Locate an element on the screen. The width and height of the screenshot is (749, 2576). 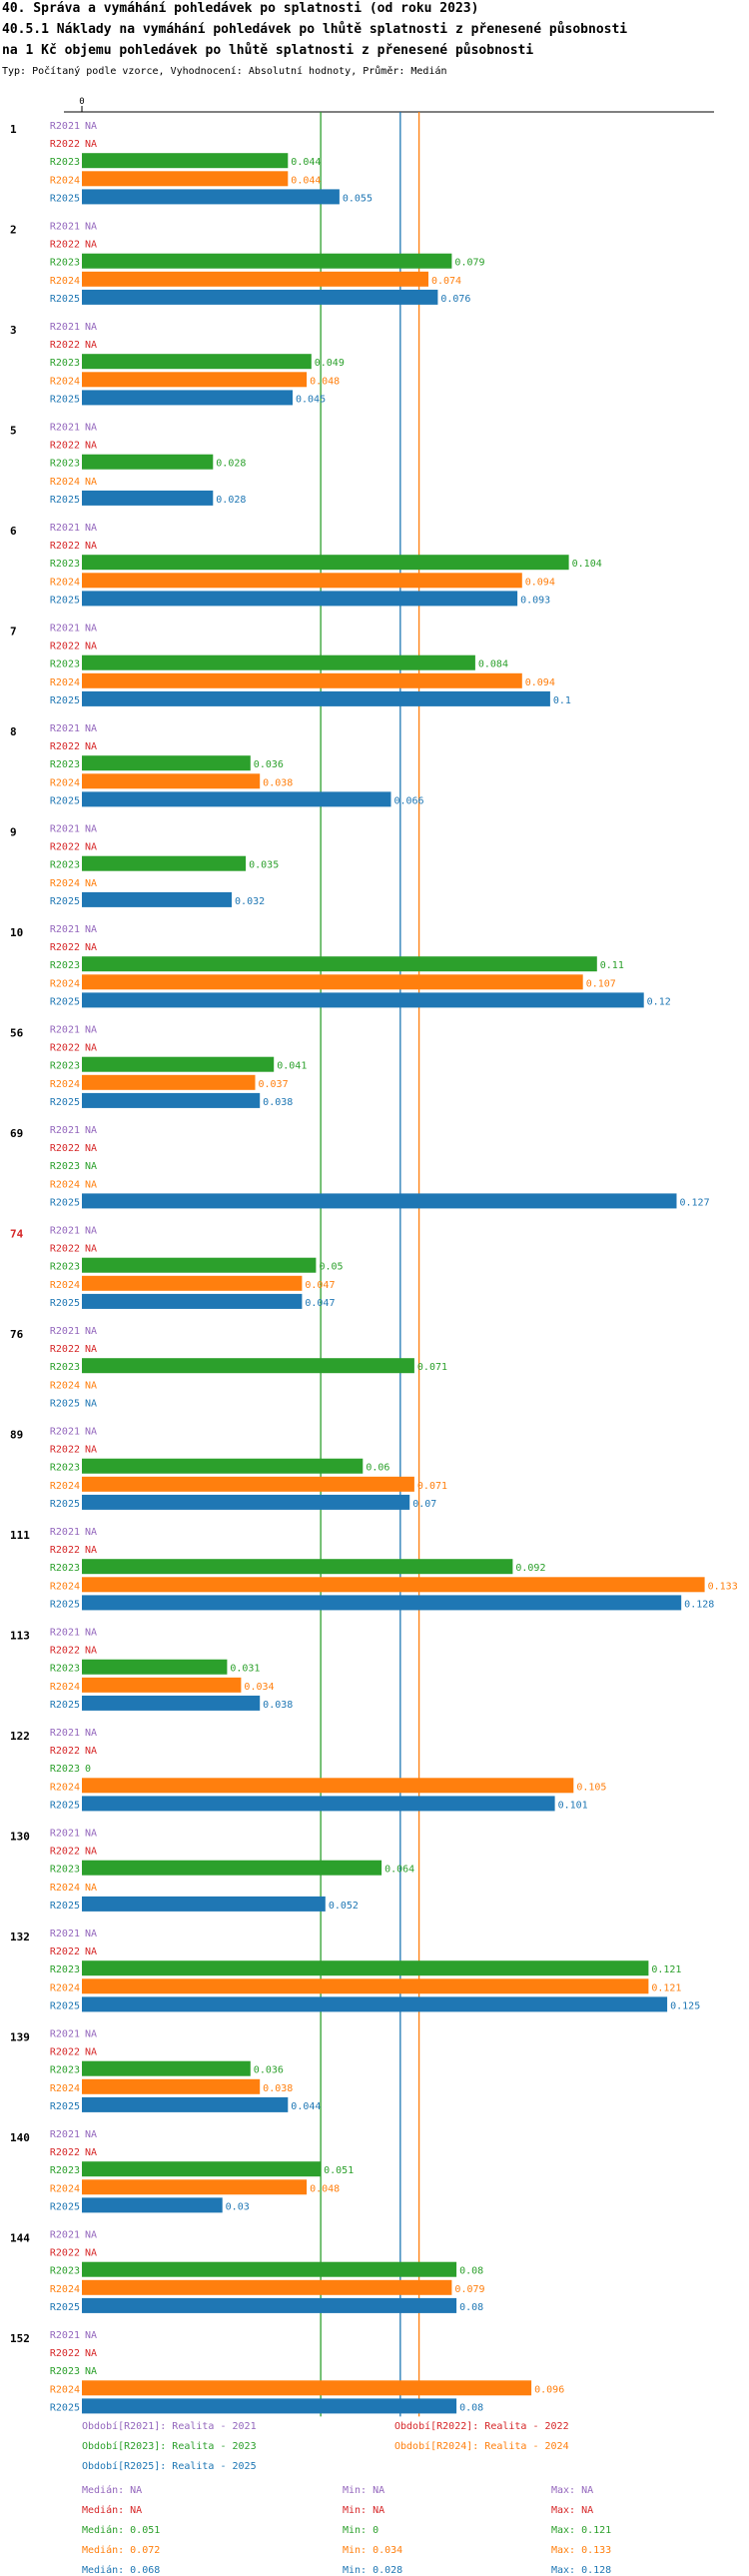
group-label: 6 is located at coordinates (14, 531).